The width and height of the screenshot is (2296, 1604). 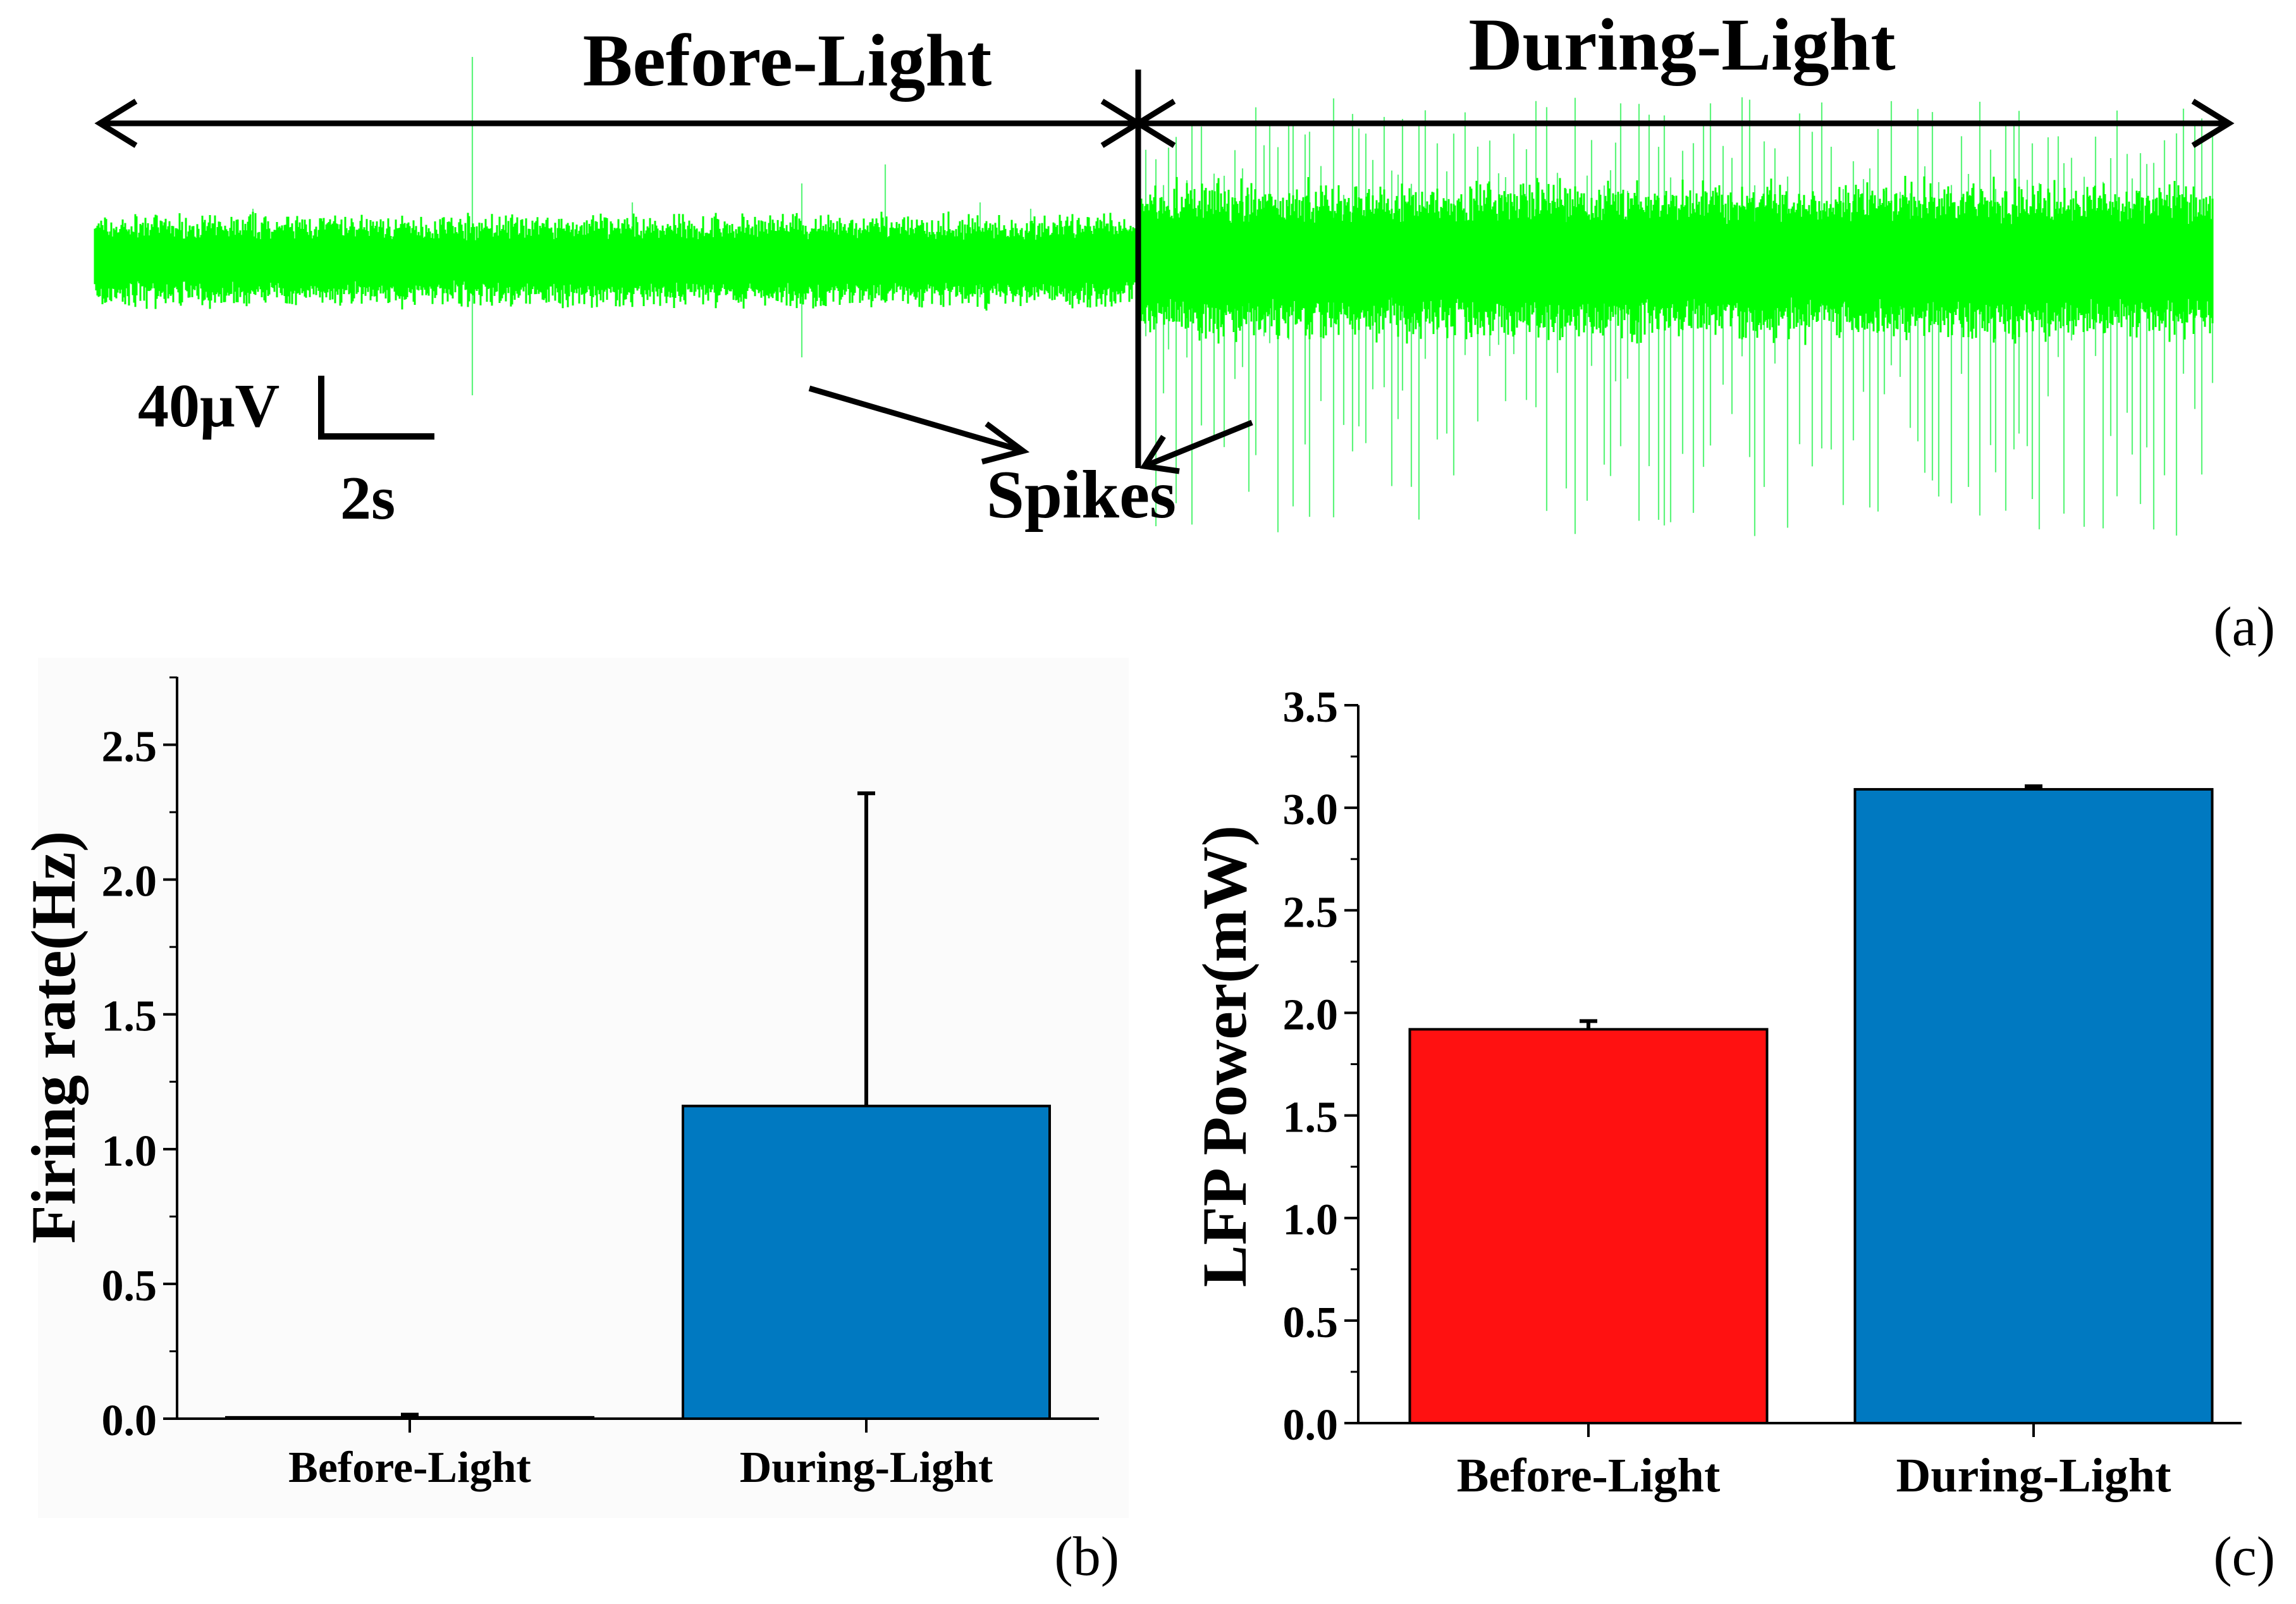 I want to click on scale-time-label: 2s, so click(x=367, y=498).